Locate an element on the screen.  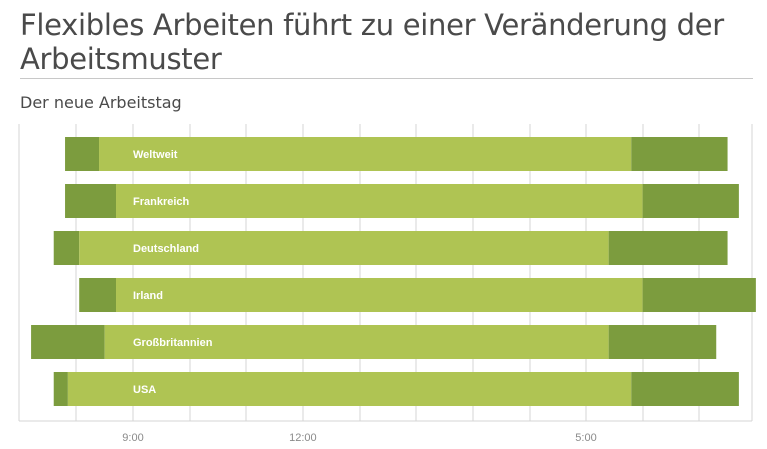
bar-row: Irland is located at coordinates (417, 295).